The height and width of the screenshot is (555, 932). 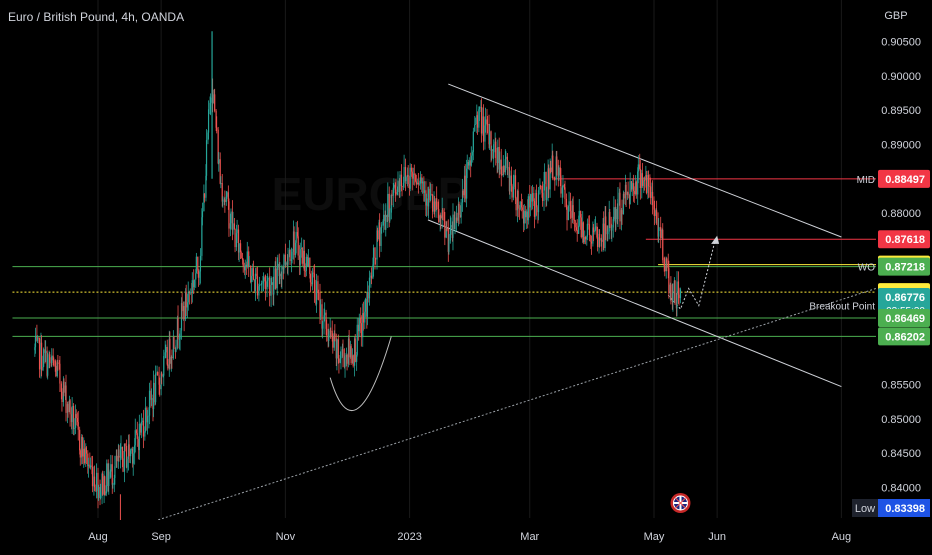 I want to click on x-tick-label: Jun, so click(x=717, y=537).